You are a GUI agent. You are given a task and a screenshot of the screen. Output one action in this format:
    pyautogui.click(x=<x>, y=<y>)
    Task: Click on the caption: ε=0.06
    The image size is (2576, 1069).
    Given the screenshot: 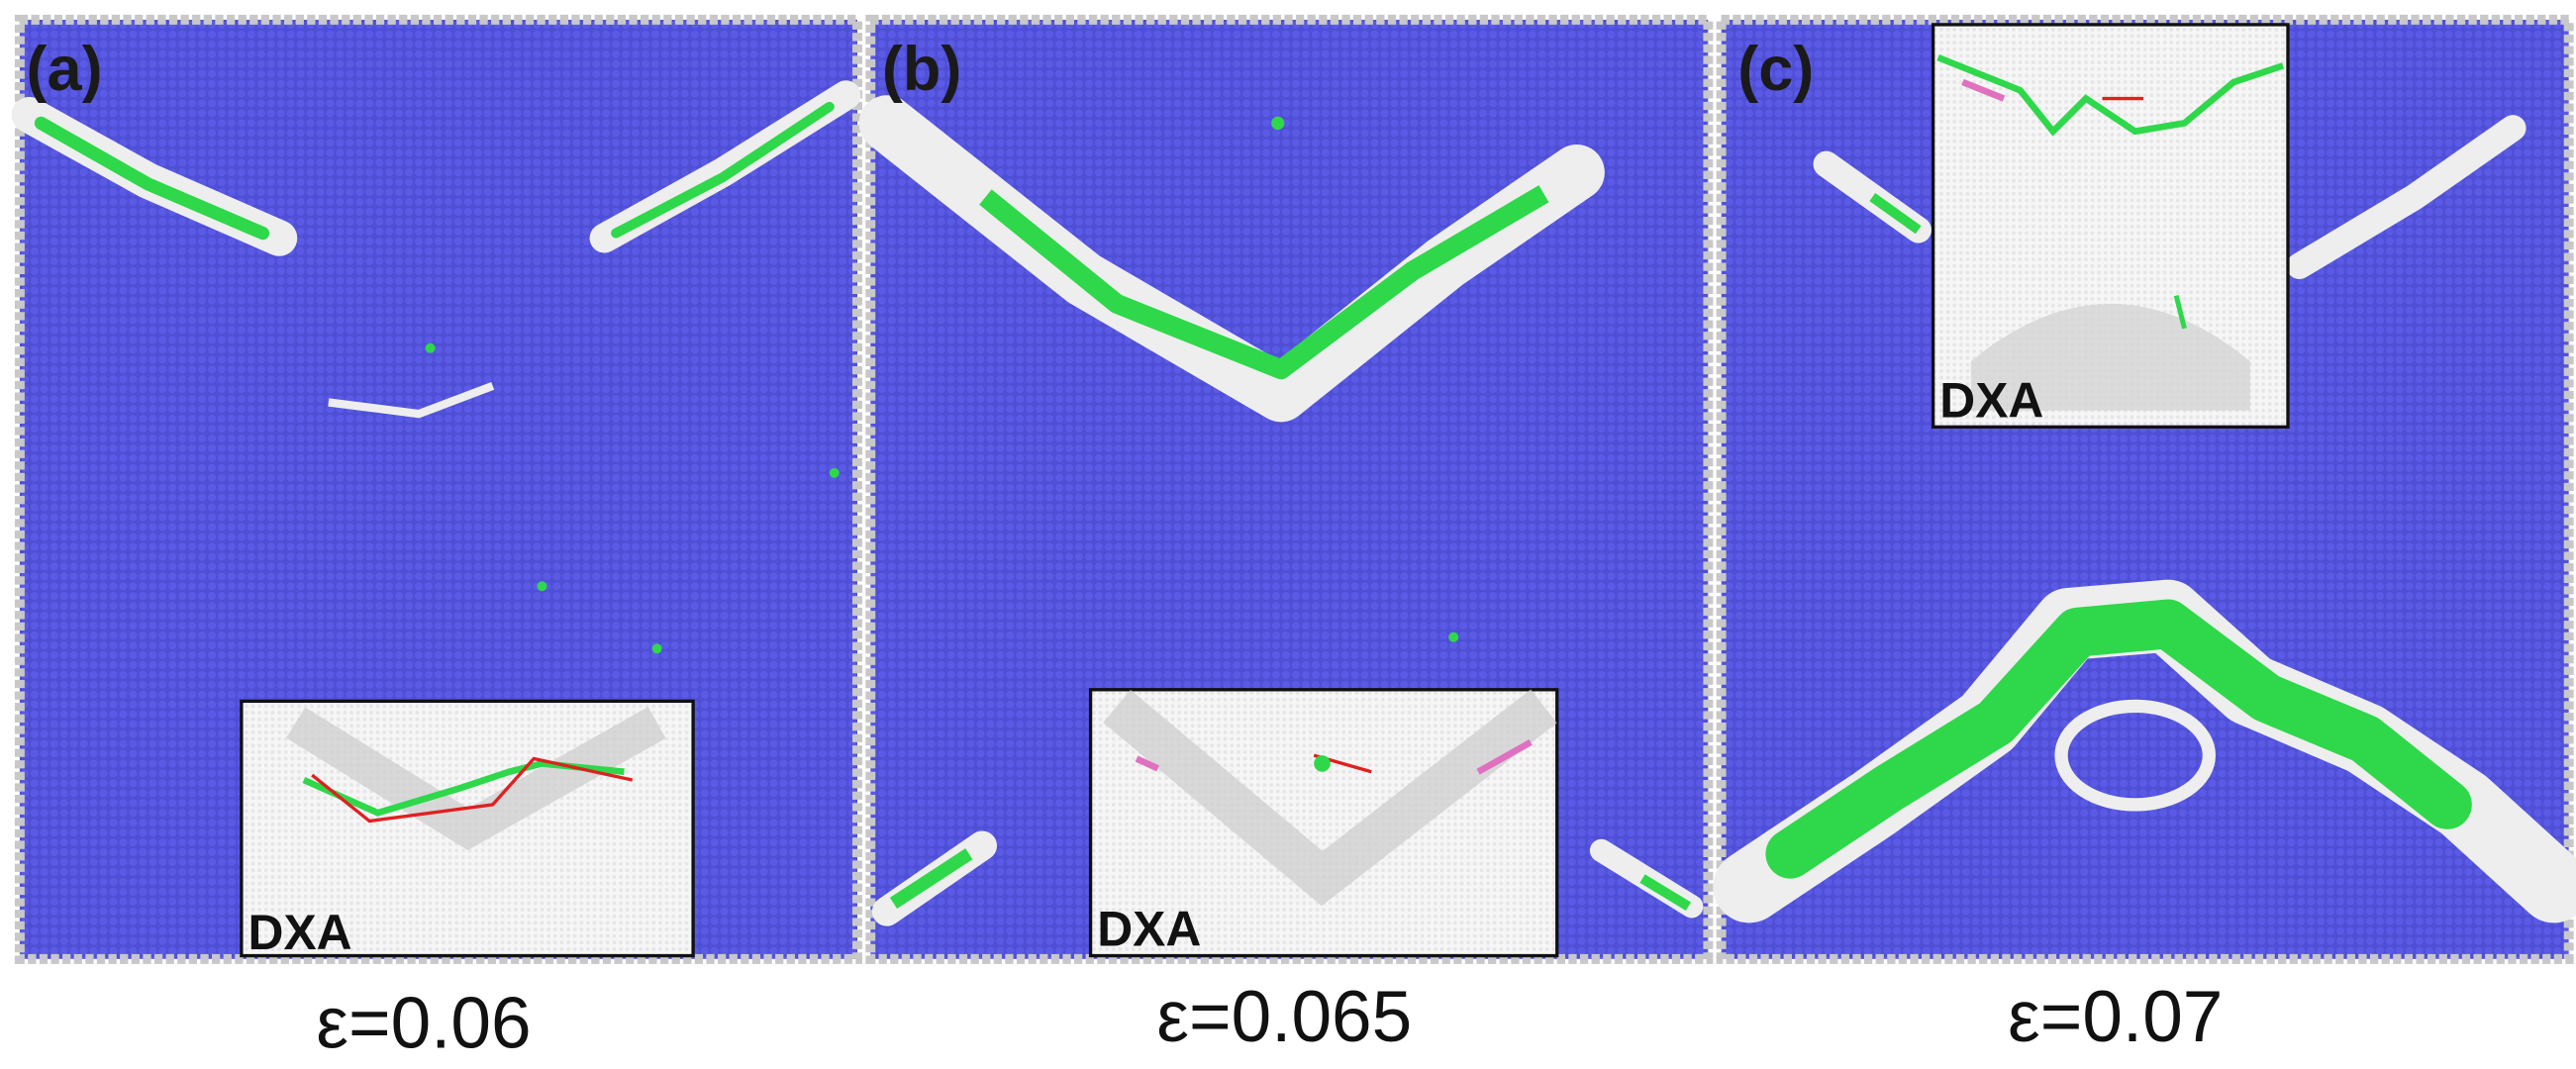 What is the action you would take?
    pyautogui.click(x=424, y=1023)
    